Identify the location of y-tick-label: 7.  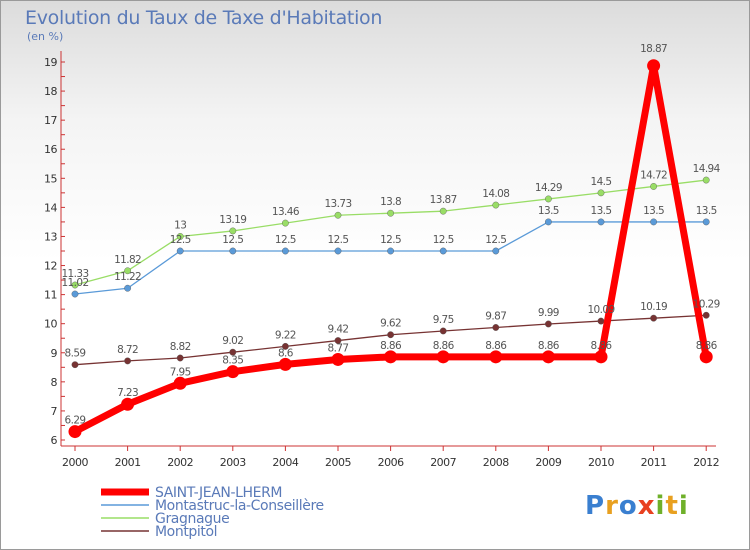
(54, 411).